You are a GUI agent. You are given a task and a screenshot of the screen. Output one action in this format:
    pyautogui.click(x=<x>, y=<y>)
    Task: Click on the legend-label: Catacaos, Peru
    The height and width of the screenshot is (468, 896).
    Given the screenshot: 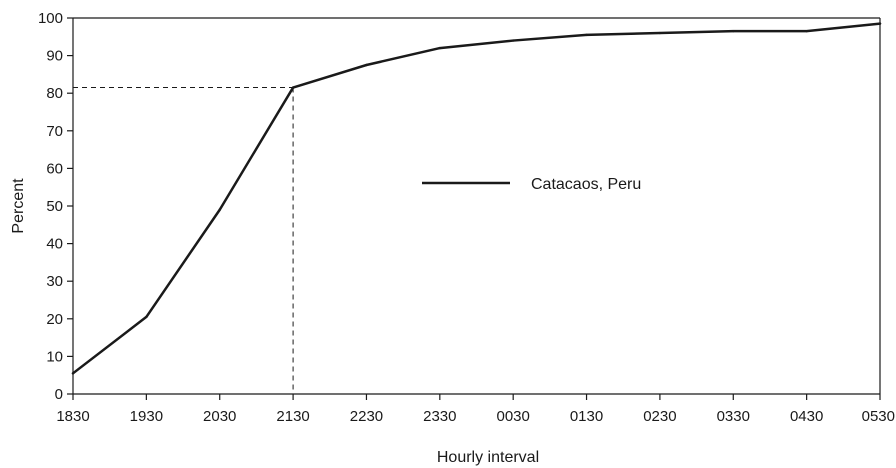 What is the action you would take?
    pyautogui.click(x=586, y=184)
    